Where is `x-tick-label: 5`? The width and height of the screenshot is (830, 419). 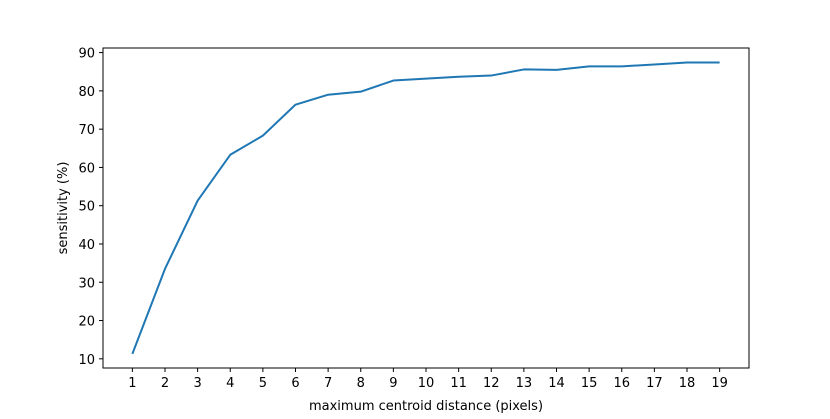
x-tick-label: 5 is located at coordinates (263, 383).